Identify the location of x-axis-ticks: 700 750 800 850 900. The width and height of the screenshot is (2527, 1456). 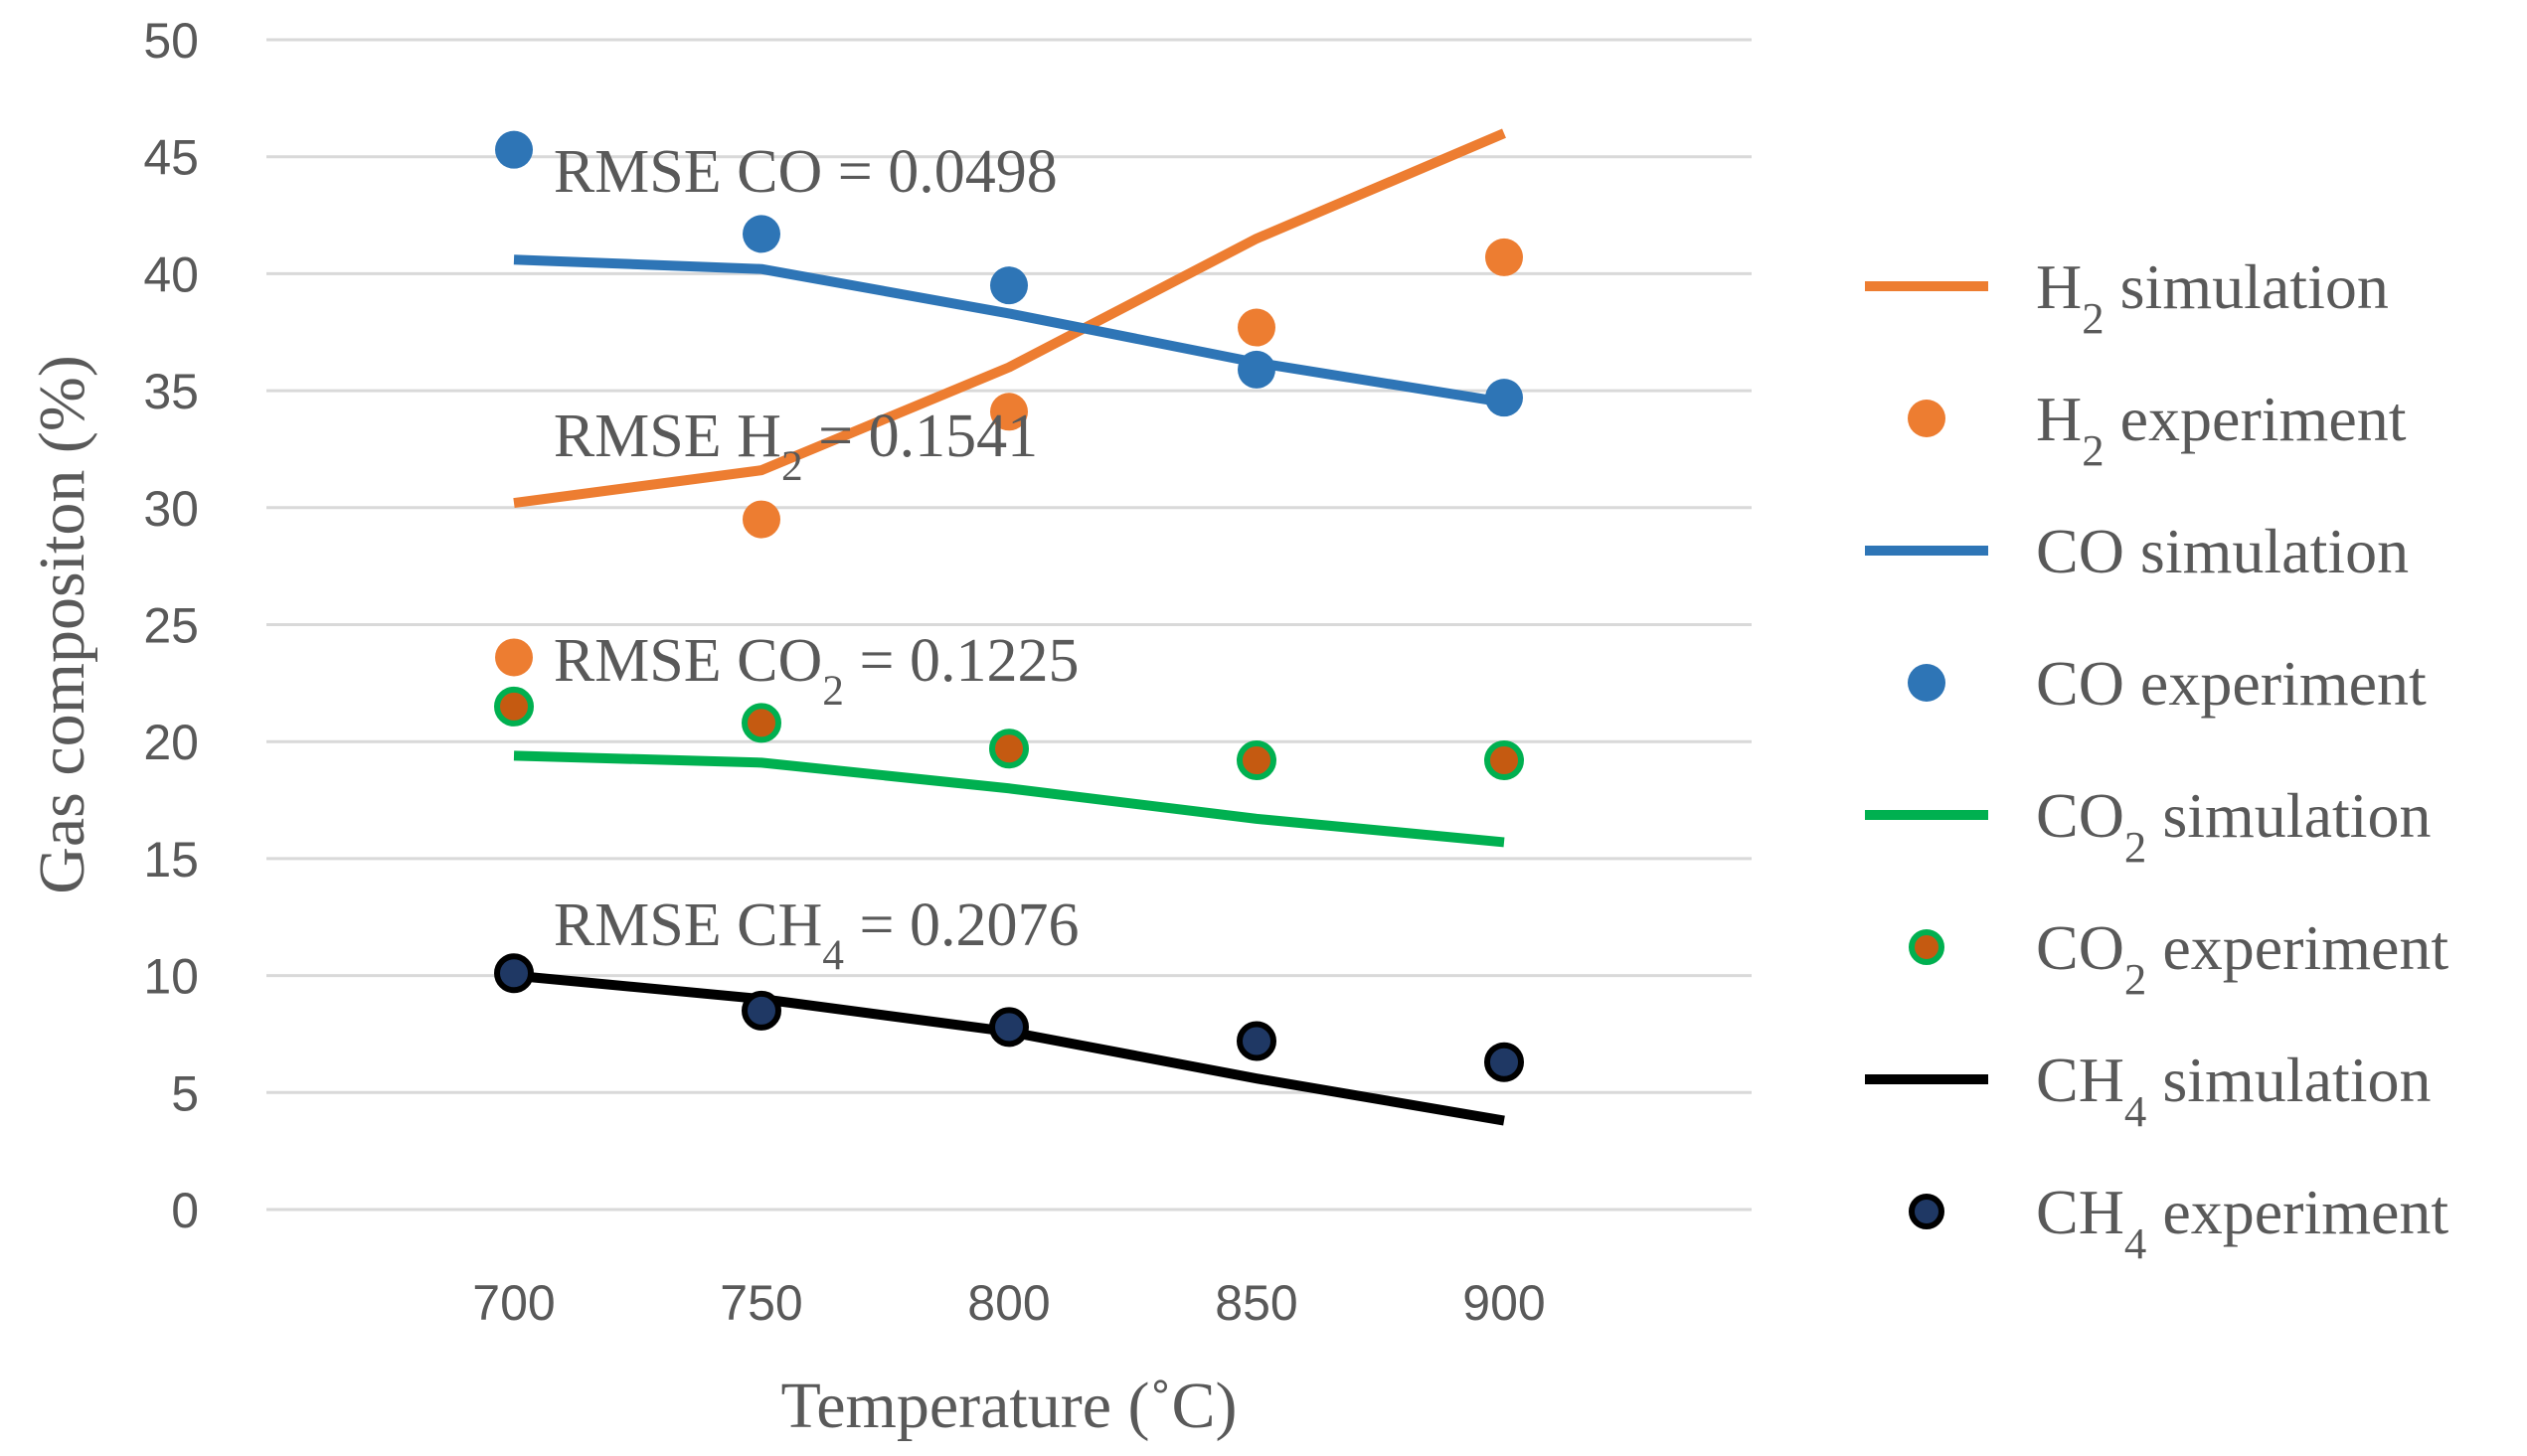
(1009, 1303).